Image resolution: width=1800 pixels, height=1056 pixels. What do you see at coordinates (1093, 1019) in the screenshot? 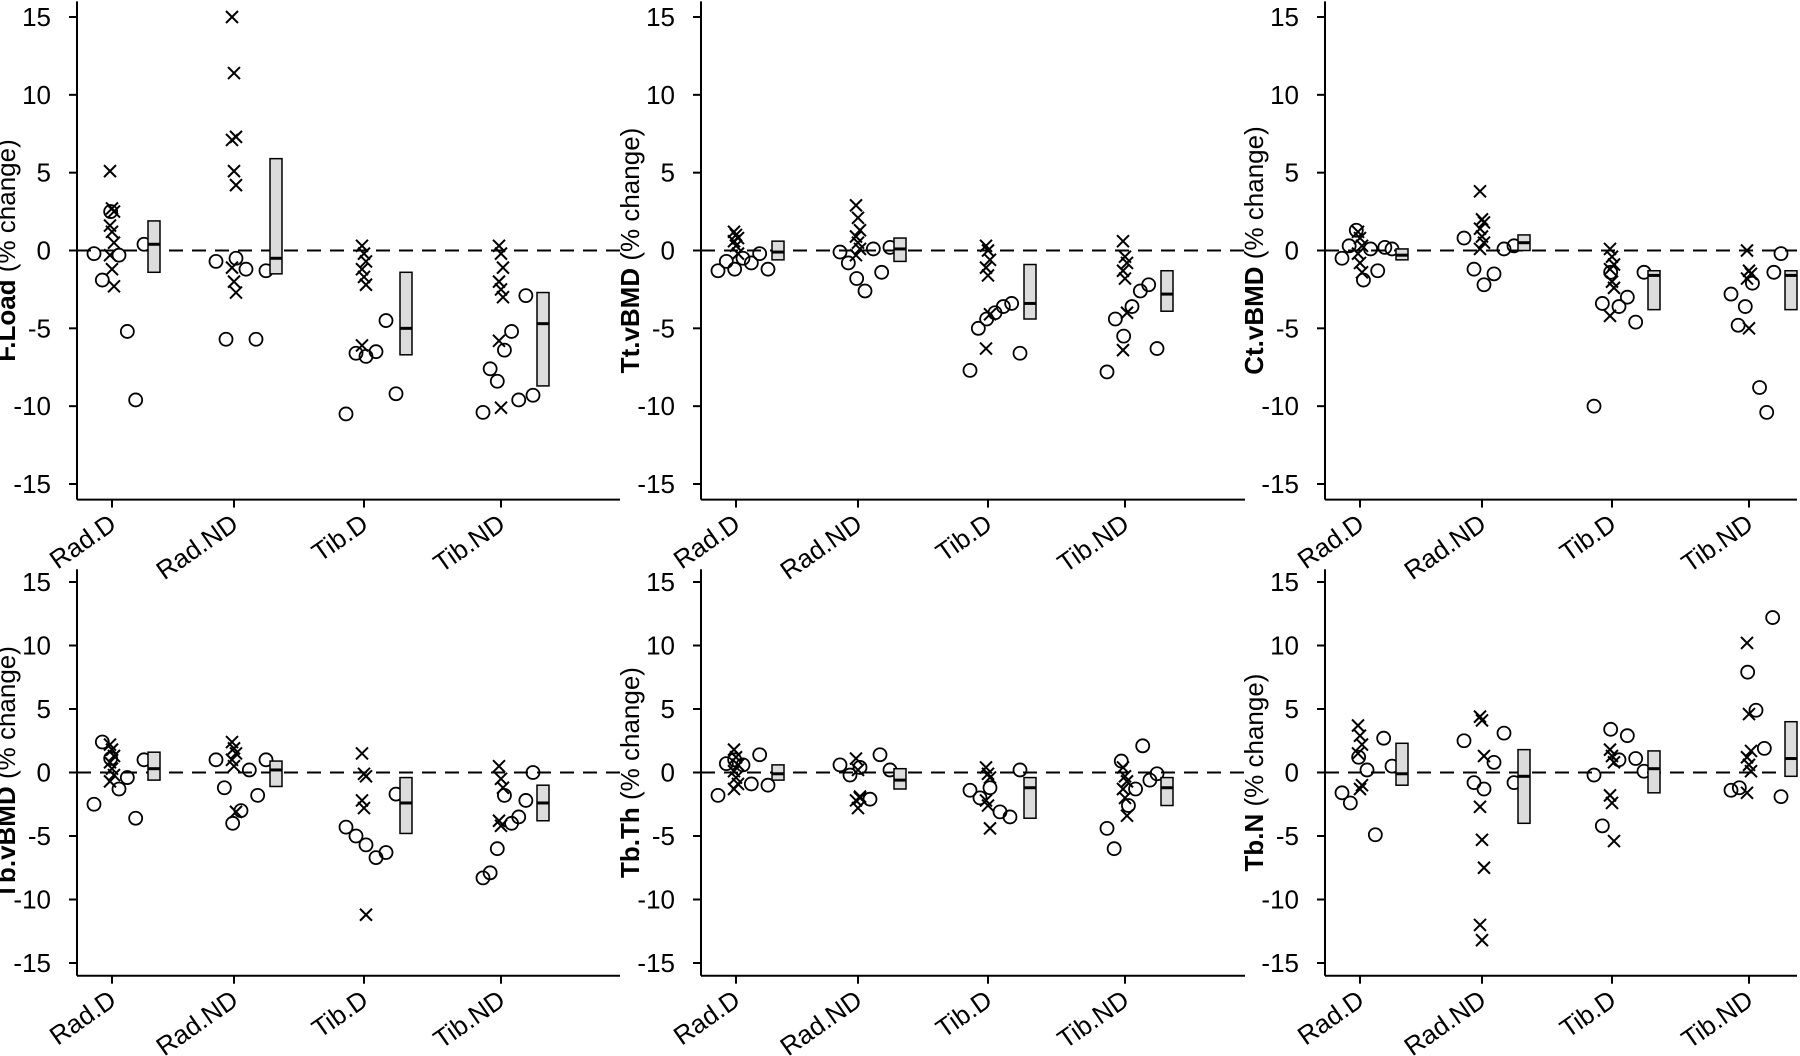
I see `category-label: Tib.ND` at bounding box center [1093, 1019].